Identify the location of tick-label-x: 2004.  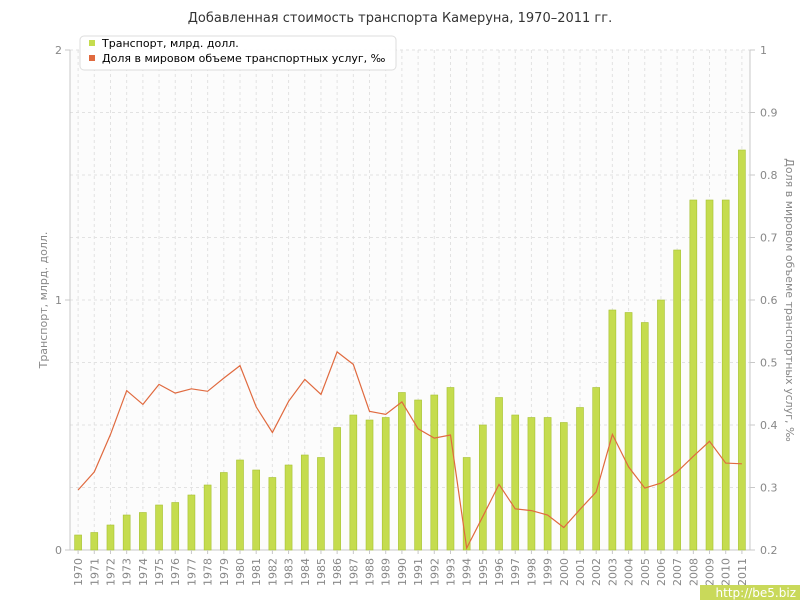
(629, 572).